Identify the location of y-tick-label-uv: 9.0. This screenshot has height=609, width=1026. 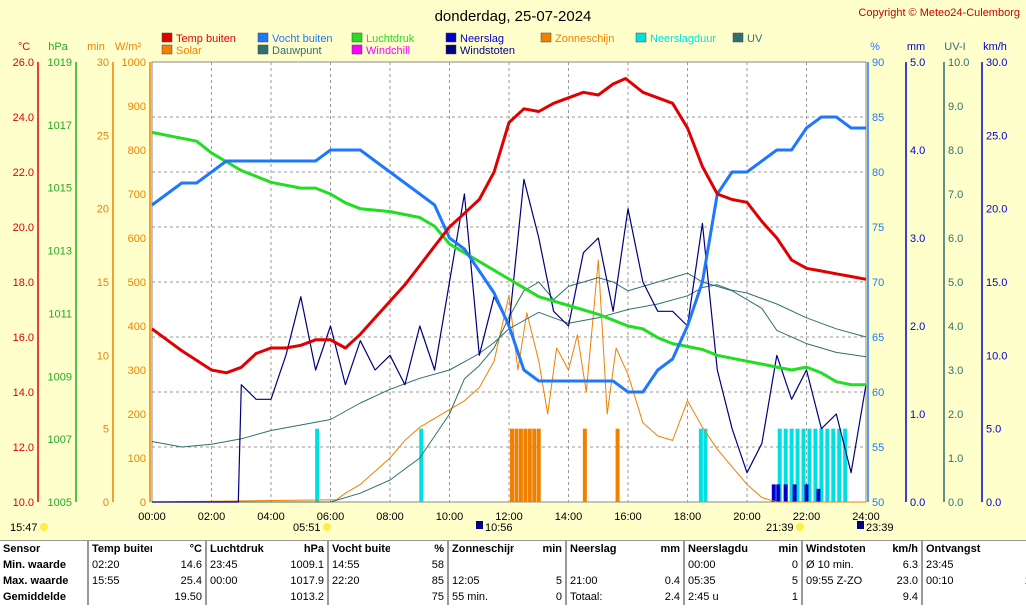
(955, 107).